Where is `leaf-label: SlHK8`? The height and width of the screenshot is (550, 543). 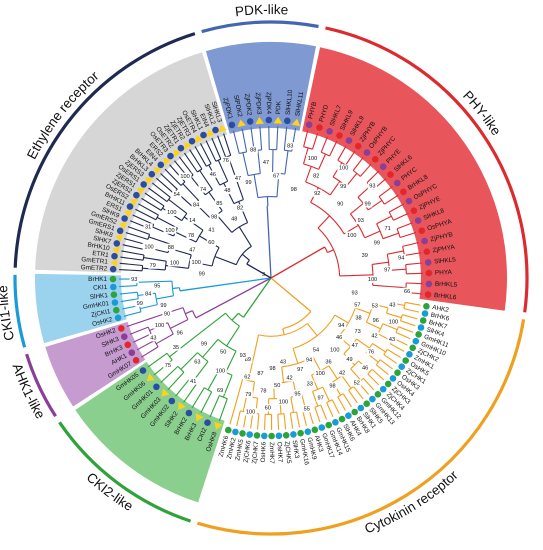
leaf-label: SlHK8 is located at coordinates (104, 234).